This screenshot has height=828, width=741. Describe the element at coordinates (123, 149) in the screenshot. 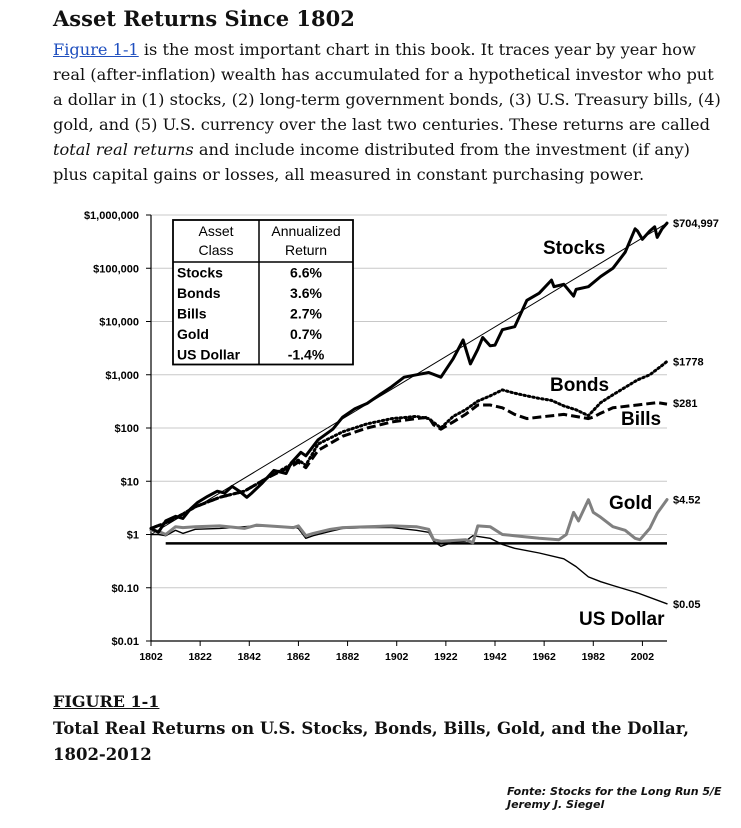

I see `intro-emphasis: total real returns` at that location.